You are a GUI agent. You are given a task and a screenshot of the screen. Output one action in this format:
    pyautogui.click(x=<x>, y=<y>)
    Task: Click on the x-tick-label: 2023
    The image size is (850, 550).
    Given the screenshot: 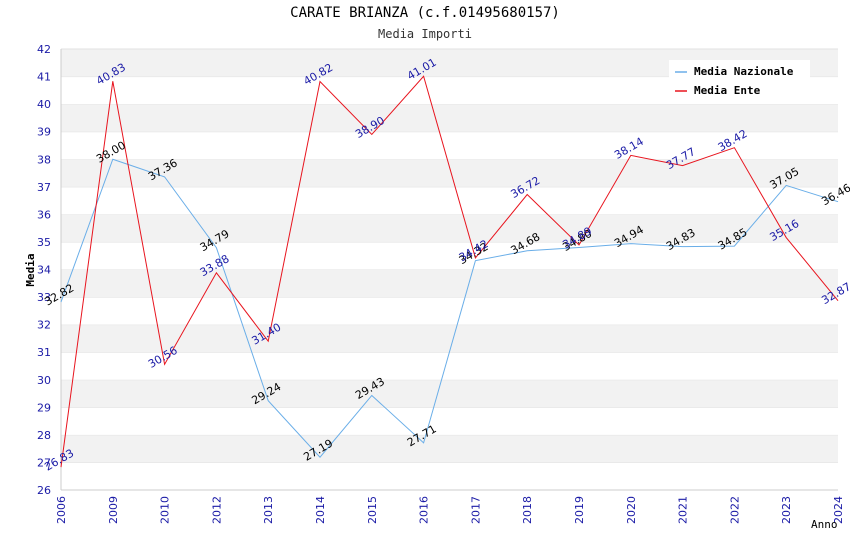 What is the action you would take?
    pyautogui.click(x=786, y=510)
    